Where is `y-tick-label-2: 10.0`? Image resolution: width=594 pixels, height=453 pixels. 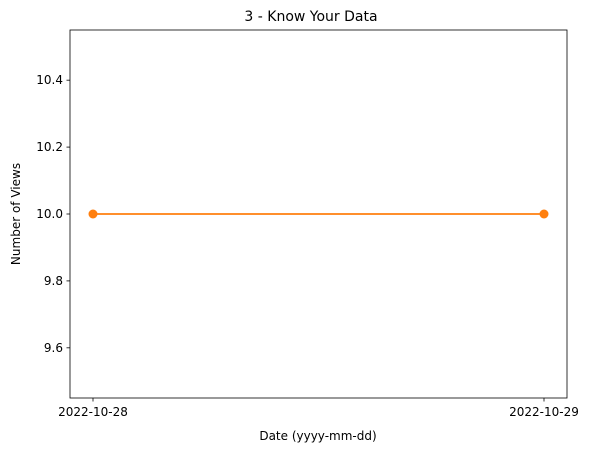 y-tick-label-2: 10.0 is located at coordinates (49, 214).